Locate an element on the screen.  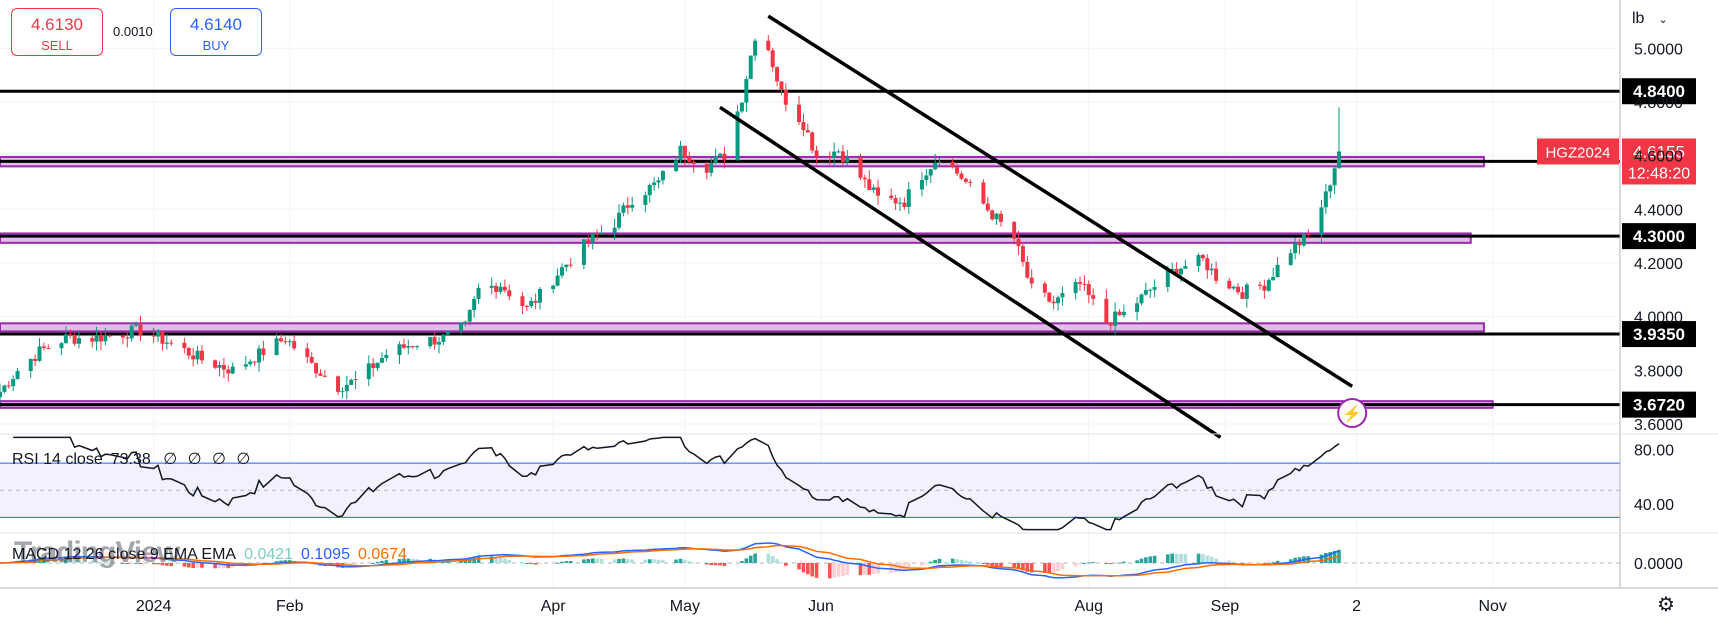
time-tick-label: Sep is located at coordinates (1225, 606).